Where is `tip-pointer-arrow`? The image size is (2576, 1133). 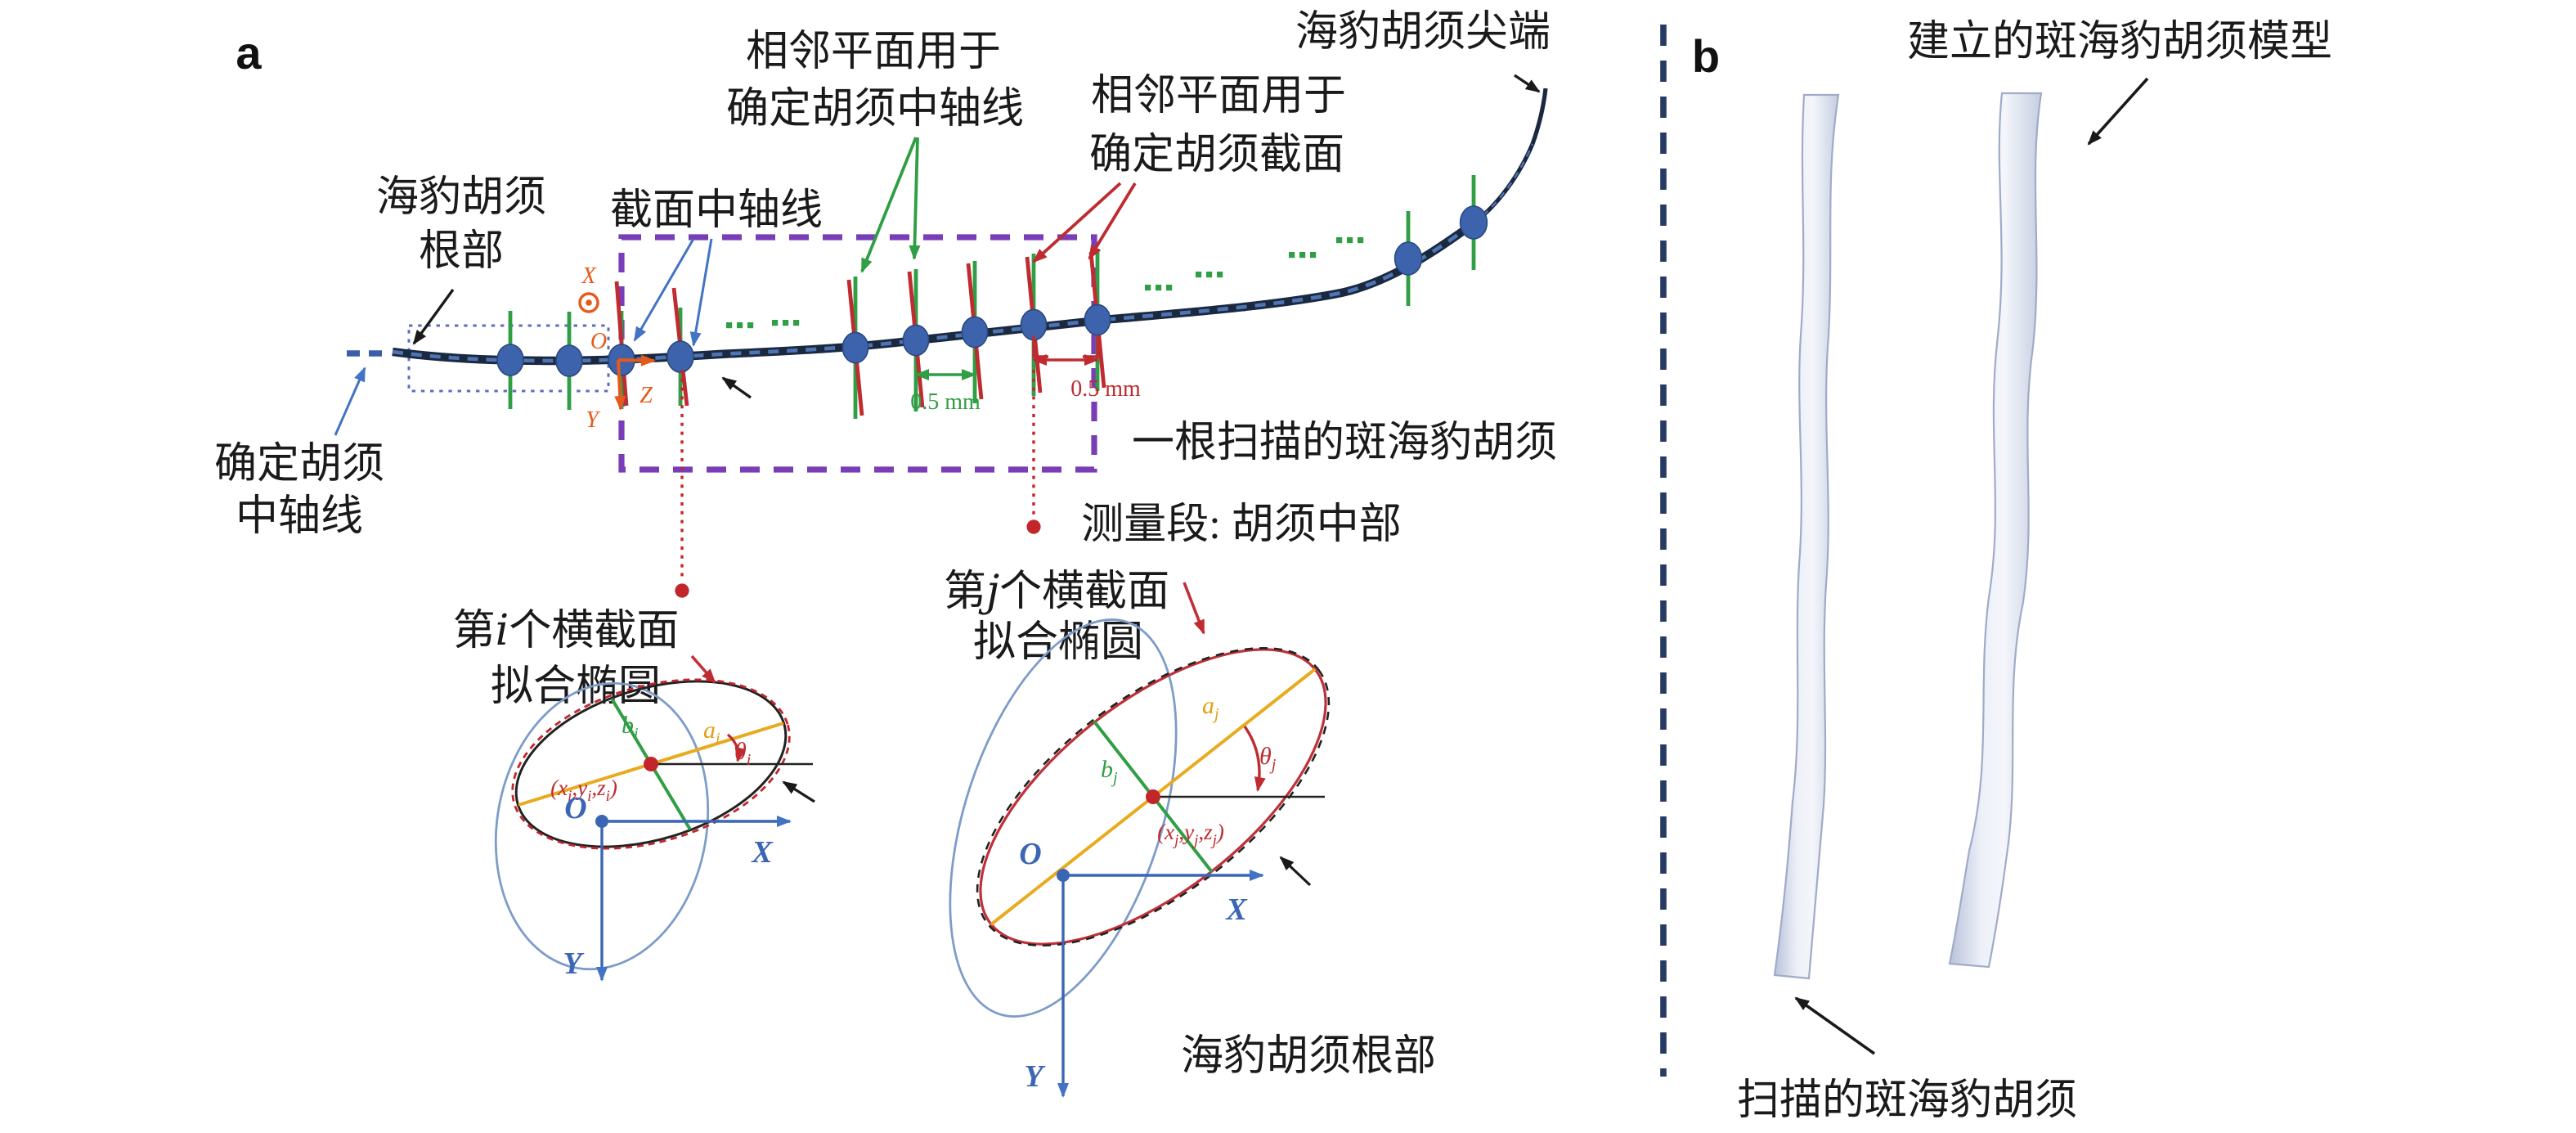
tip-pointer-arrow is located at coordinates (1528, 83).